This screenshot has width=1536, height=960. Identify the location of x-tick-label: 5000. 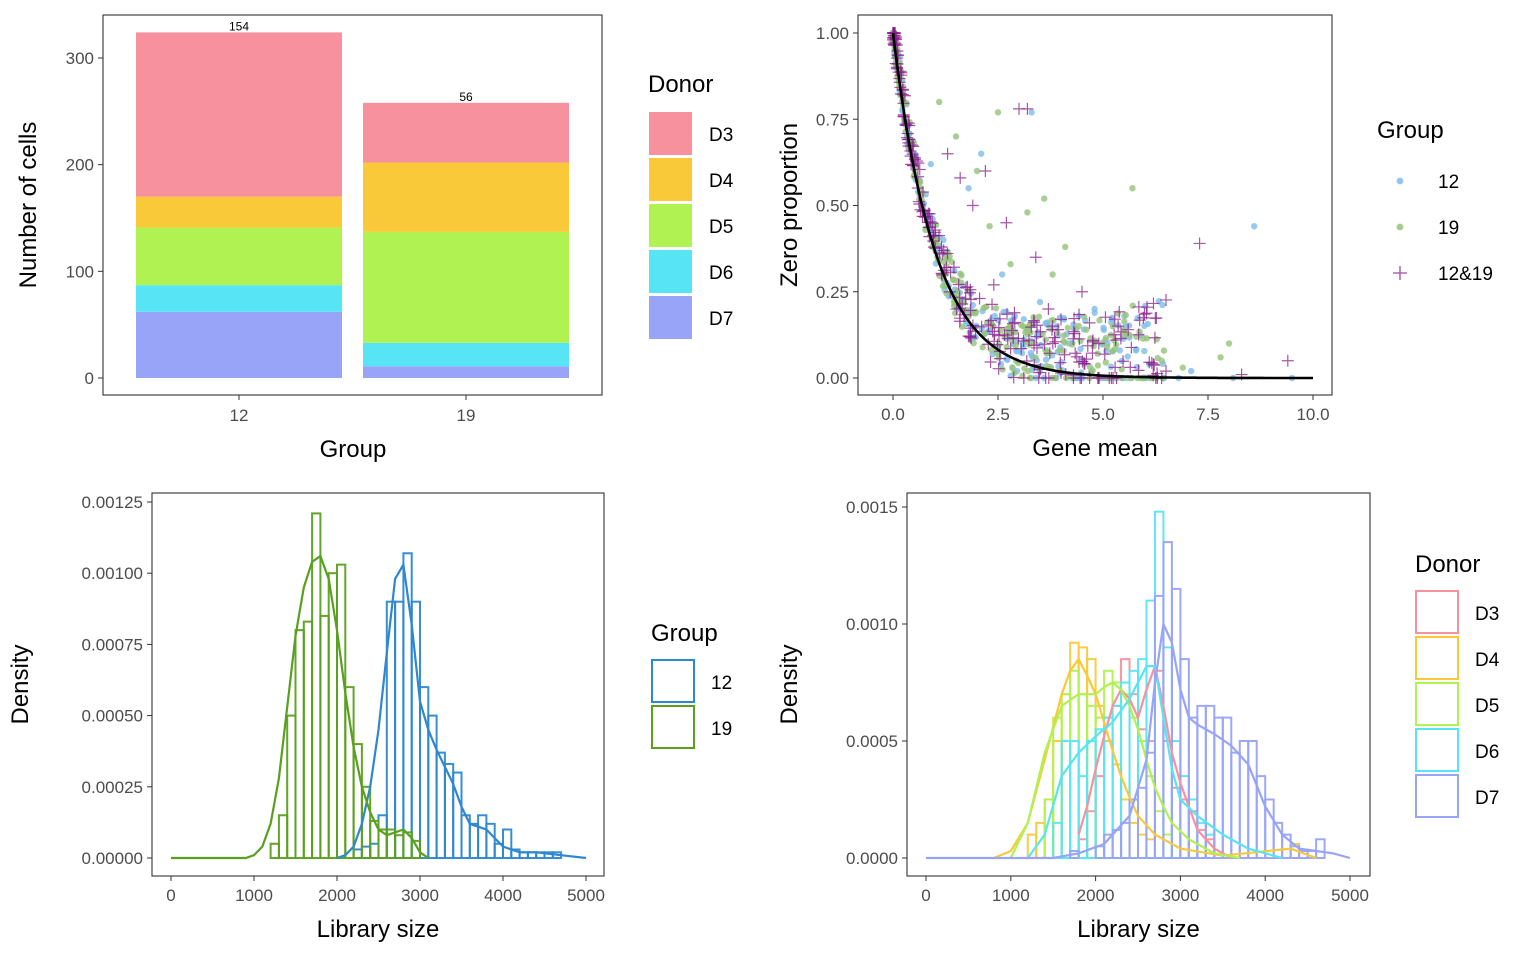
(1350, 895).